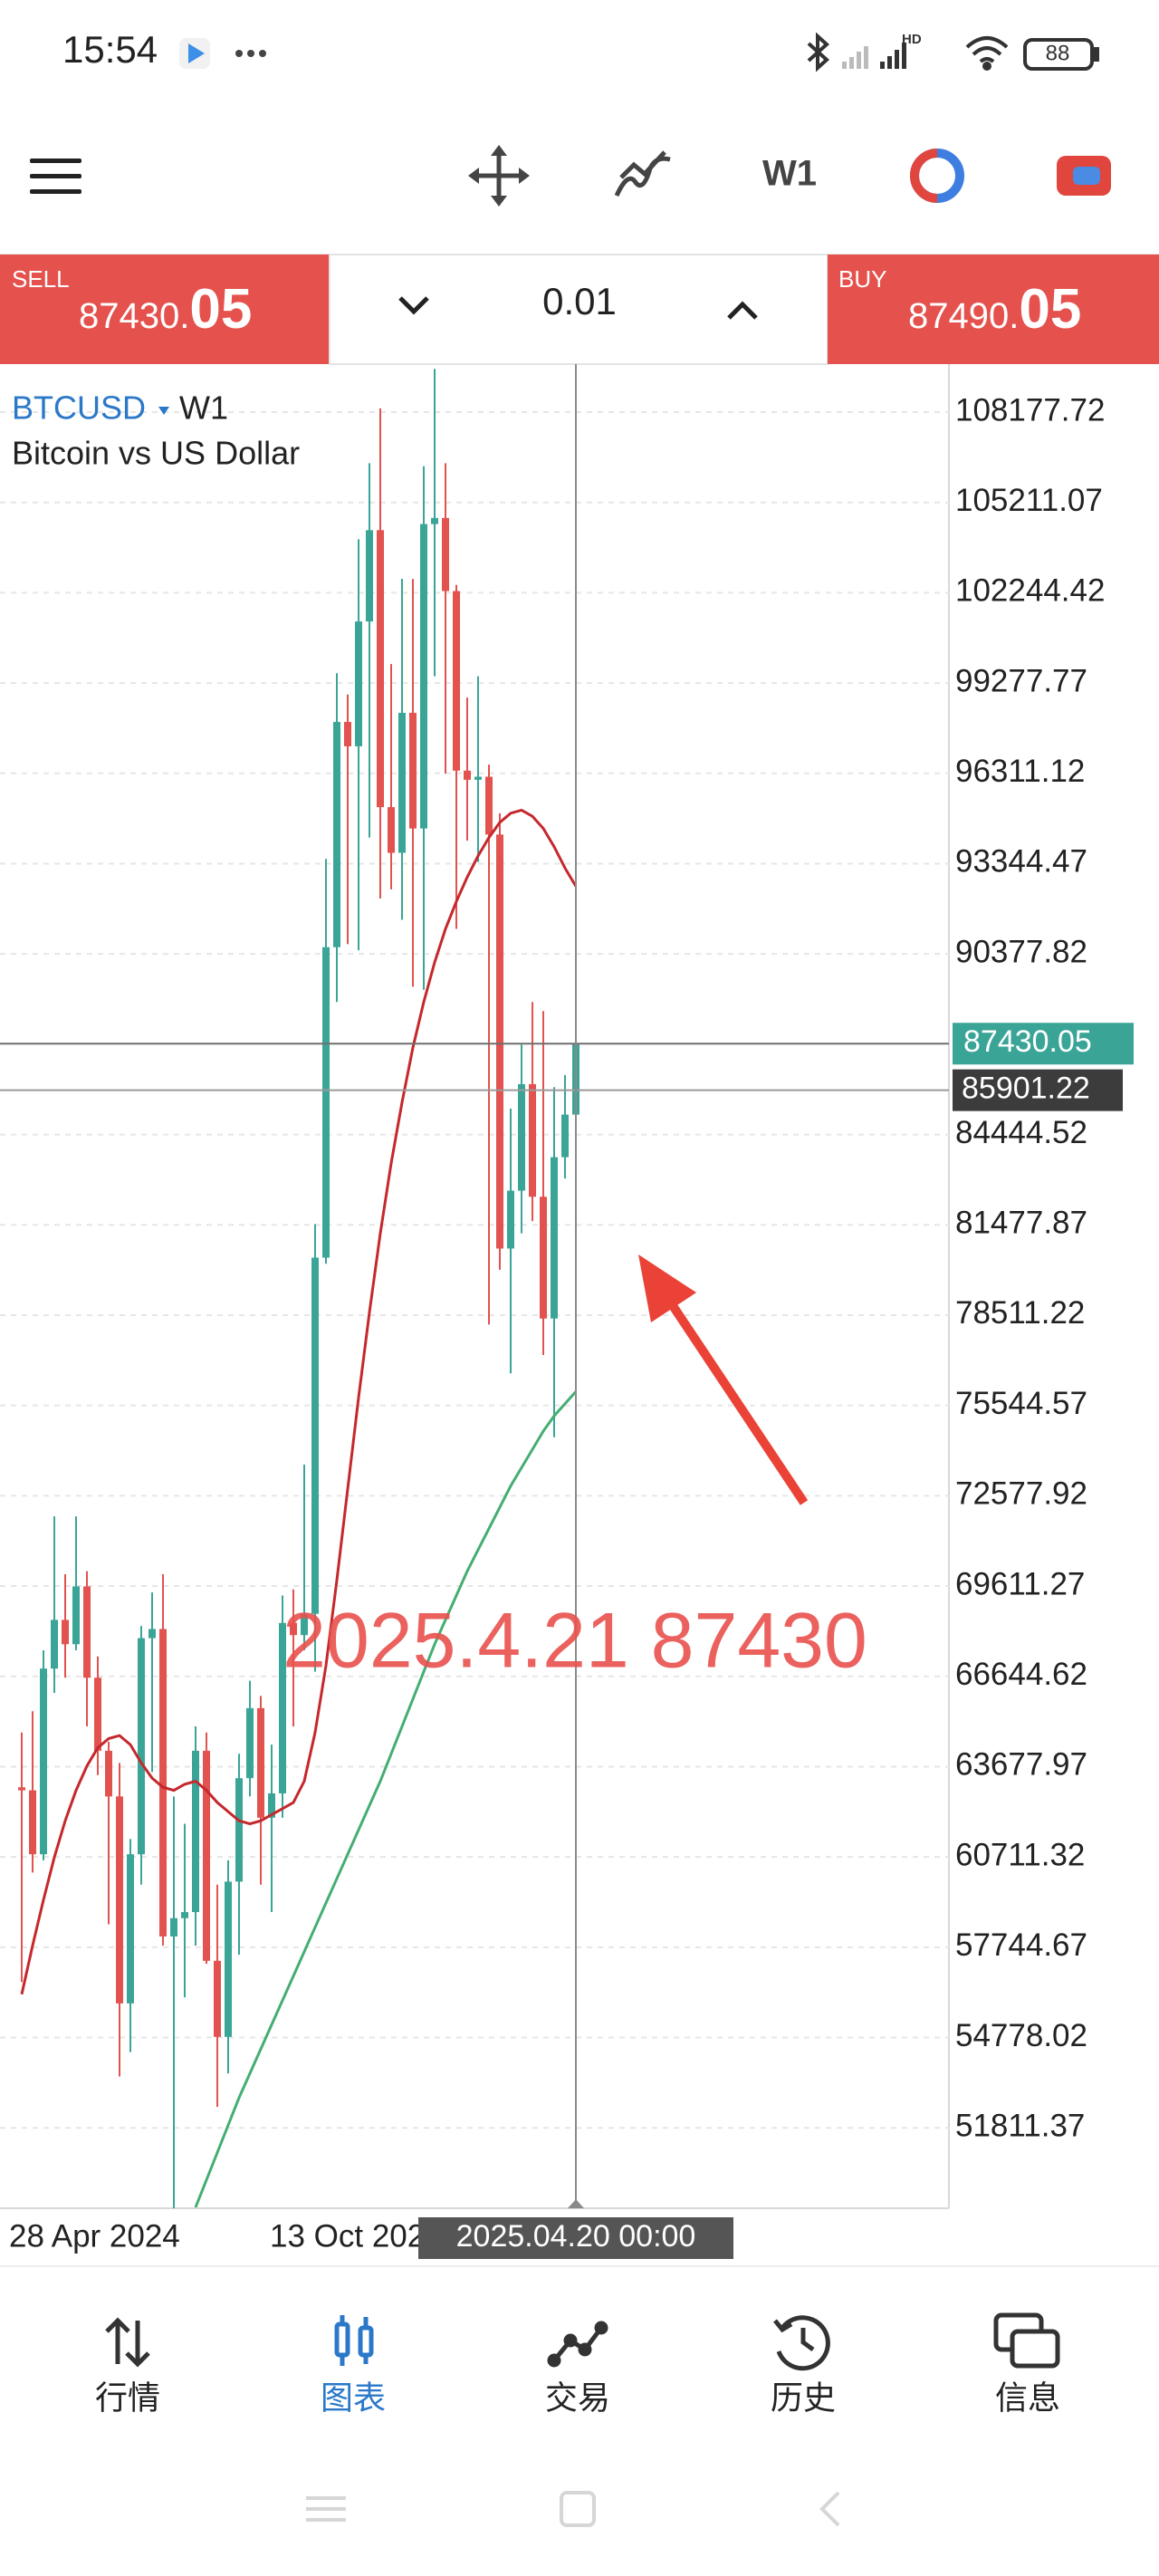 This screenshot has width=1159, height=2576. I want to click on status-app-icons, so click(223, 53).